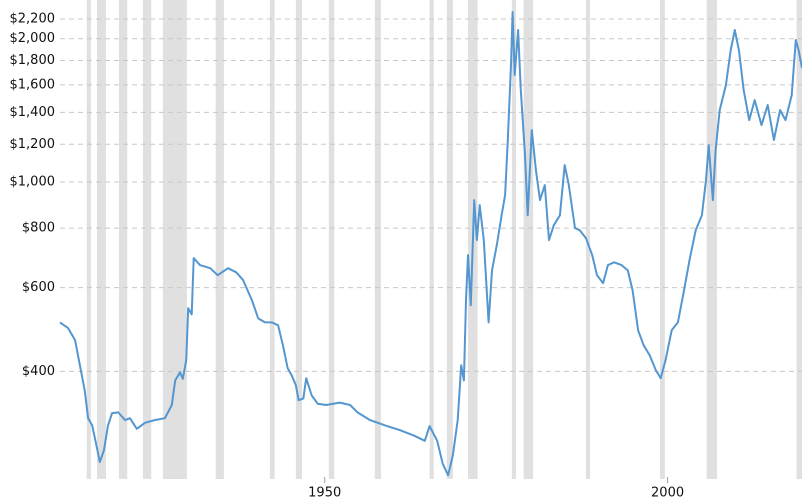 This screenshot has height=503, width=802. I want to click on y-tick-label: $1,000, so click(33, 181).